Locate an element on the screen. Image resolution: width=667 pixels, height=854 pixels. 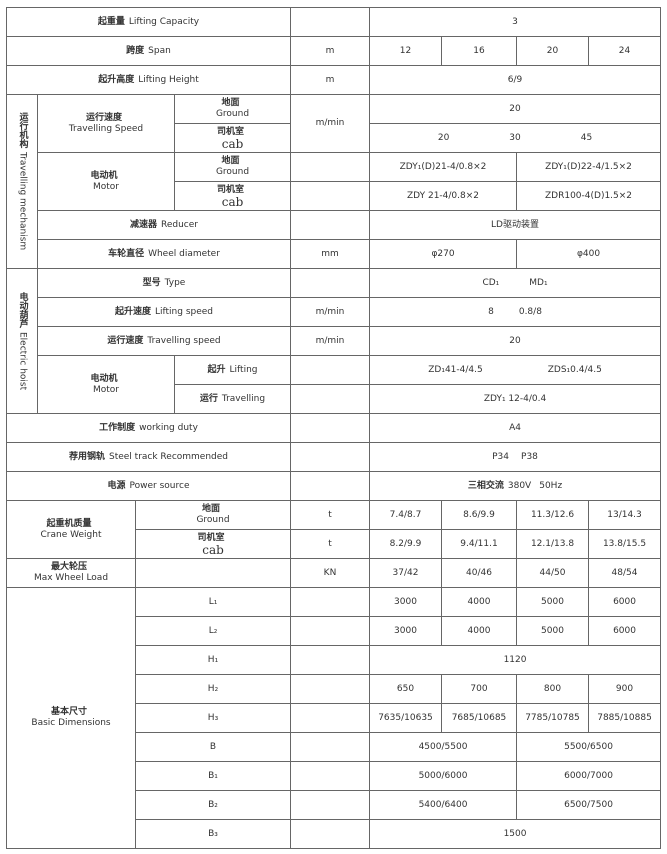
group-travelling-mechanism: 运行机构 Travelling mechanism is located at coordinates (22, 181).